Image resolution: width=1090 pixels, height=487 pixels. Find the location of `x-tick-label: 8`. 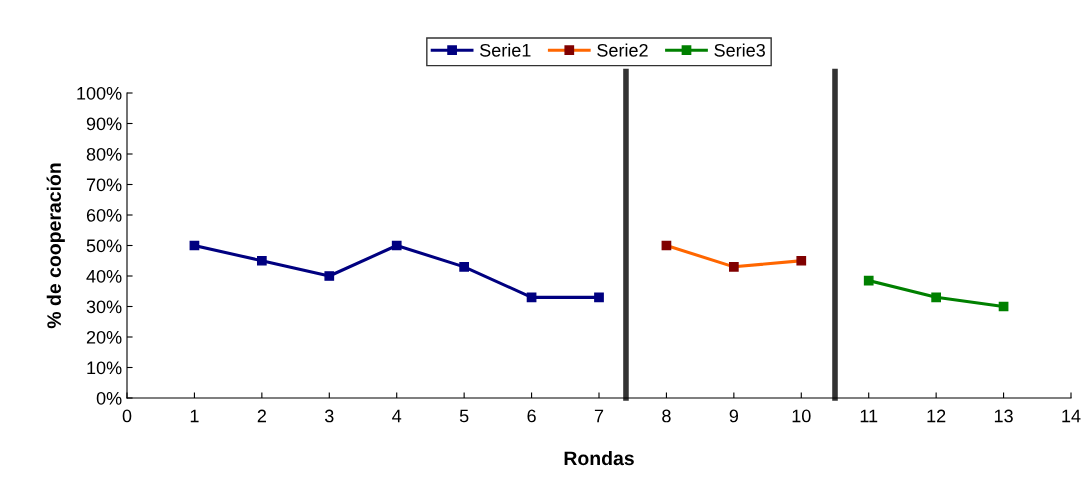

x-tick-label: 8 is located at coordinates (666, 416).